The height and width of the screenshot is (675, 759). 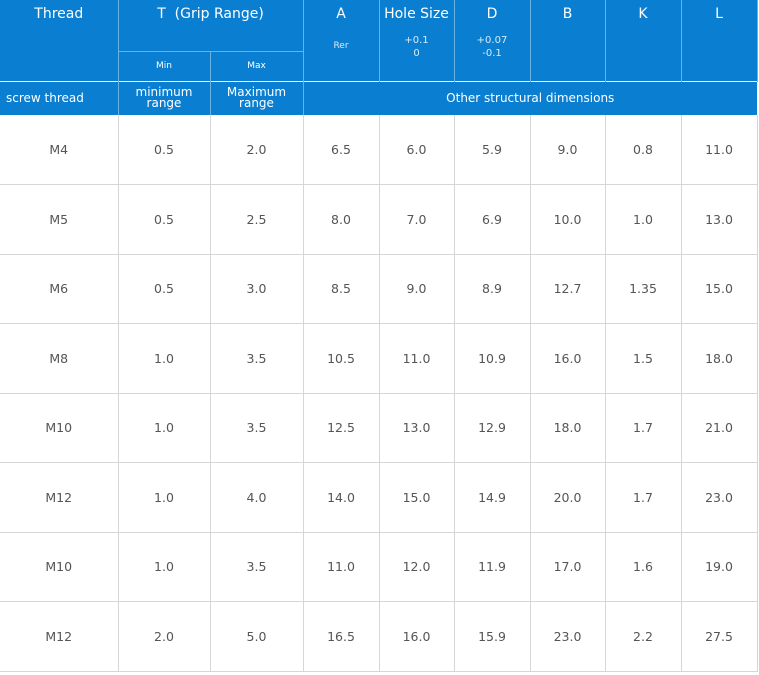 What do you see at coordinates (416, 14) in the screenshot?
I see `col-header-hole-size-label: Hole Size` at bounding box center [416, 14].